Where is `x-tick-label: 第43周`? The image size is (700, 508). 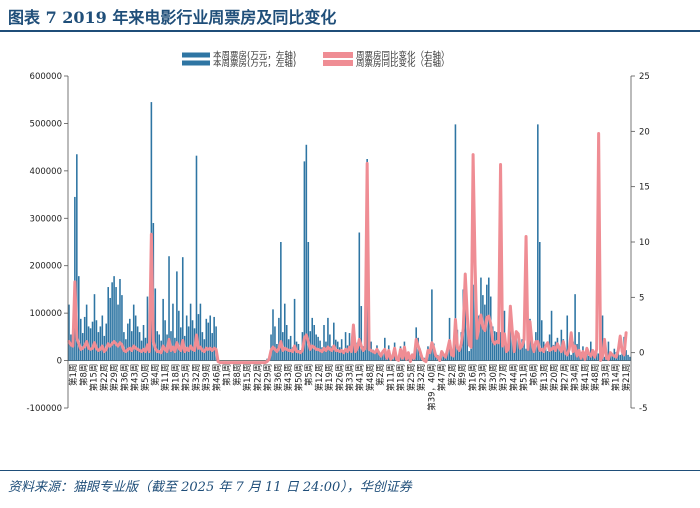
x-tick-label: 第43周 is located at coordinates (288, 378).